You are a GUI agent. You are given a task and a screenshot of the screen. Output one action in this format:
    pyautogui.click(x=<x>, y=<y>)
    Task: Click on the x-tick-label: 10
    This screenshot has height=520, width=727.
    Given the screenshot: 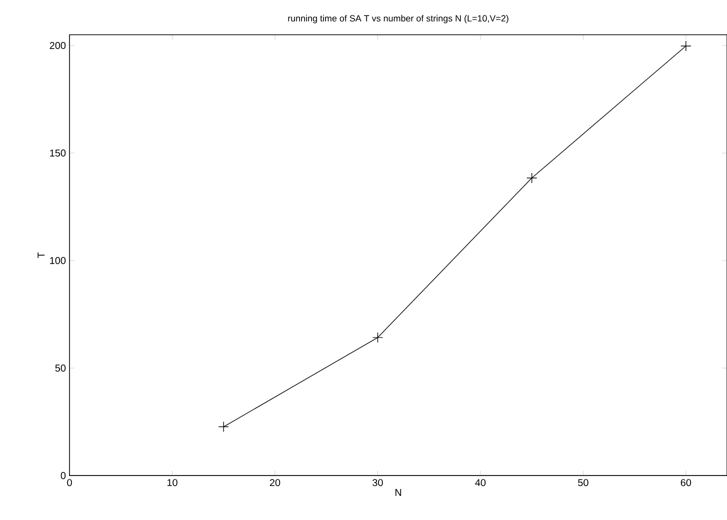 What is the action you would take?
    pyautogui.click(x=172, y=482)
    